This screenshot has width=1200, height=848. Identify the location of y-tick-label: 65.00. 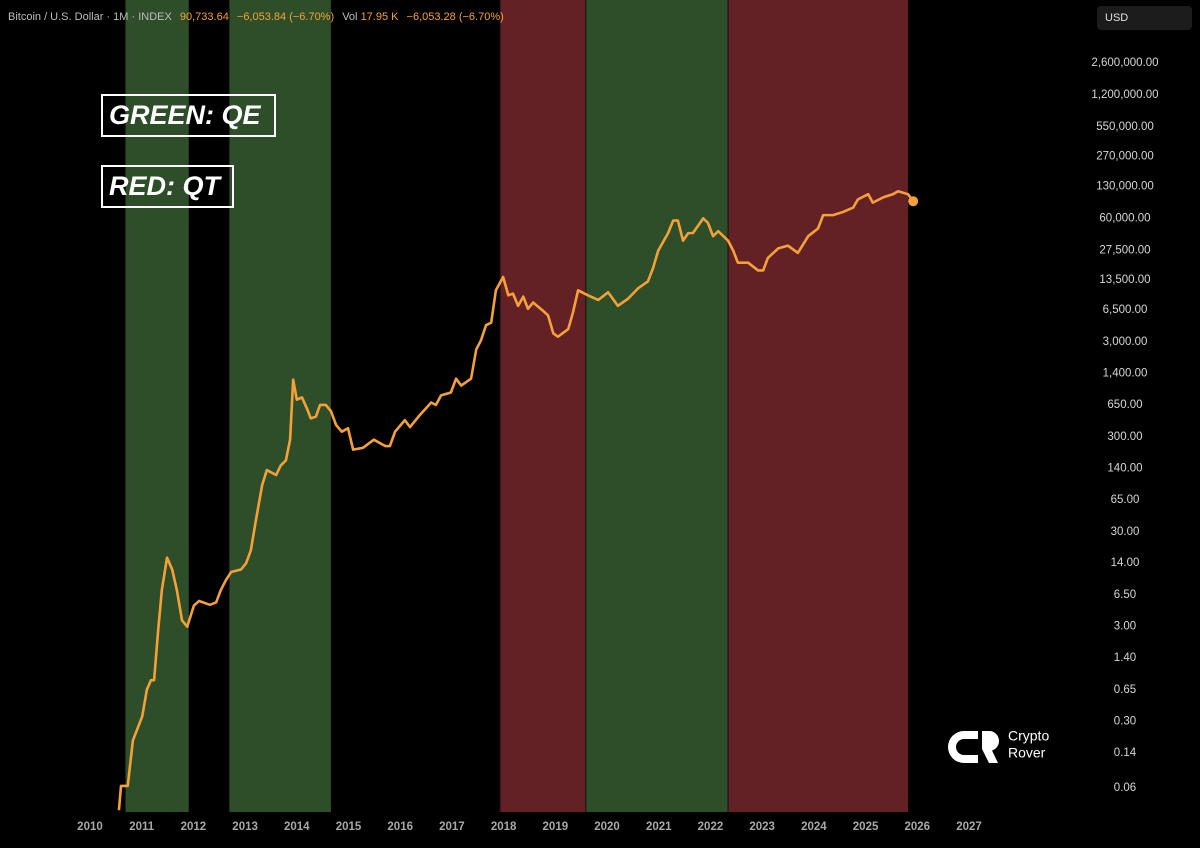
(1125, 500).